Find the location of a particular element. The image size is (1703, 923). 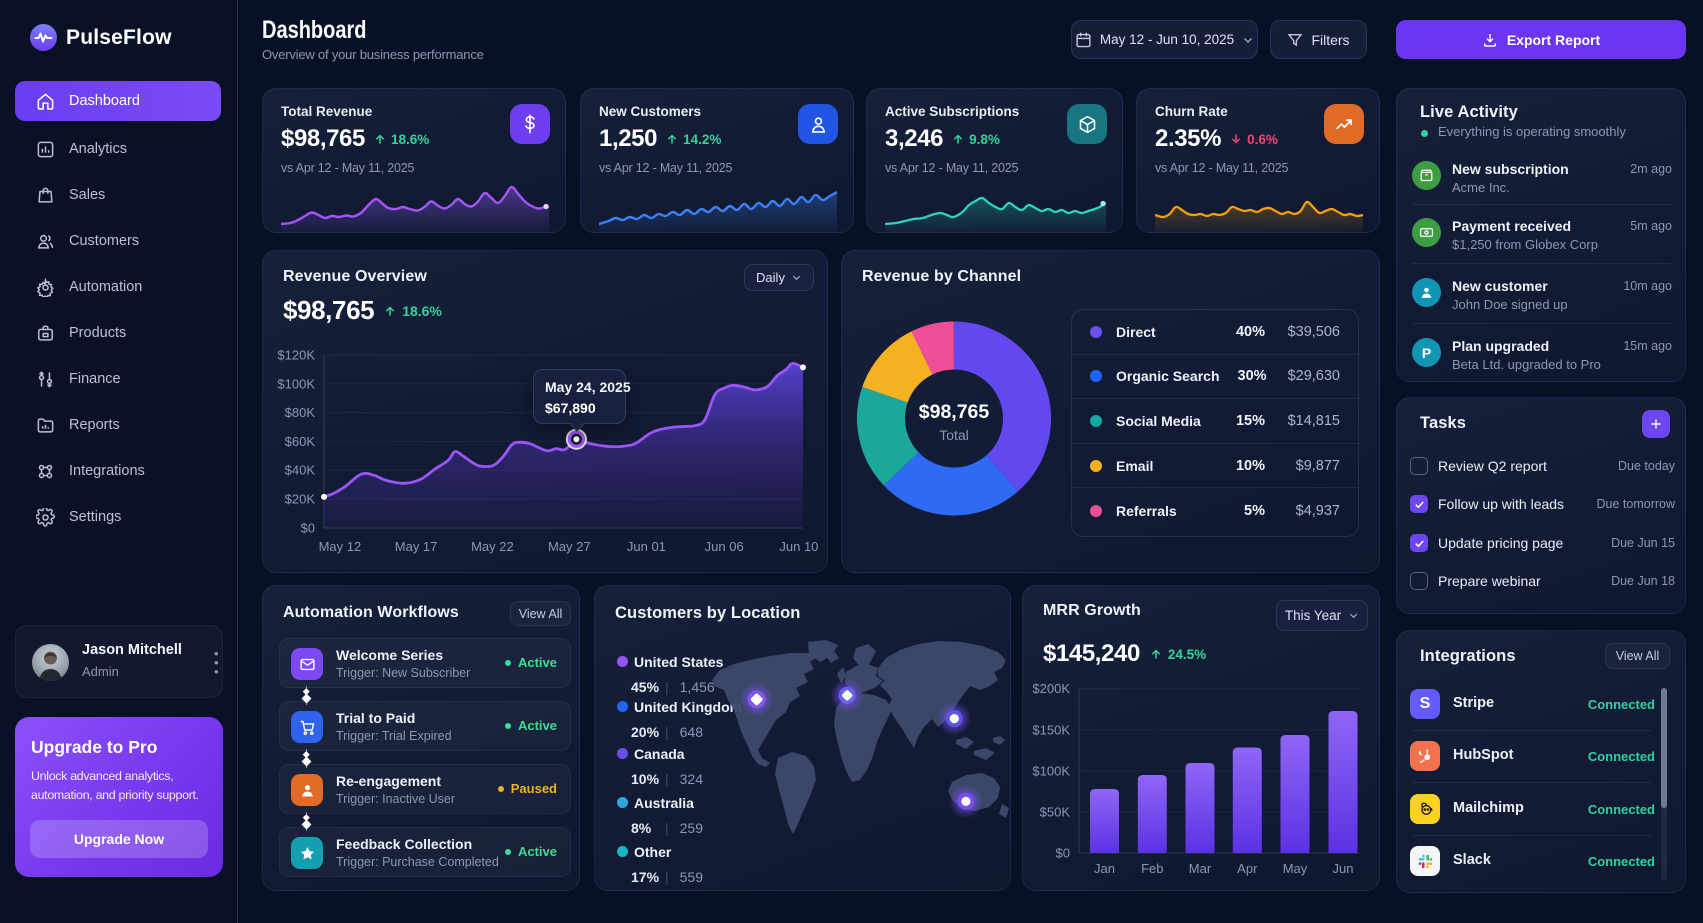

svg-text: Feb is located at coordinates (1152, 868).